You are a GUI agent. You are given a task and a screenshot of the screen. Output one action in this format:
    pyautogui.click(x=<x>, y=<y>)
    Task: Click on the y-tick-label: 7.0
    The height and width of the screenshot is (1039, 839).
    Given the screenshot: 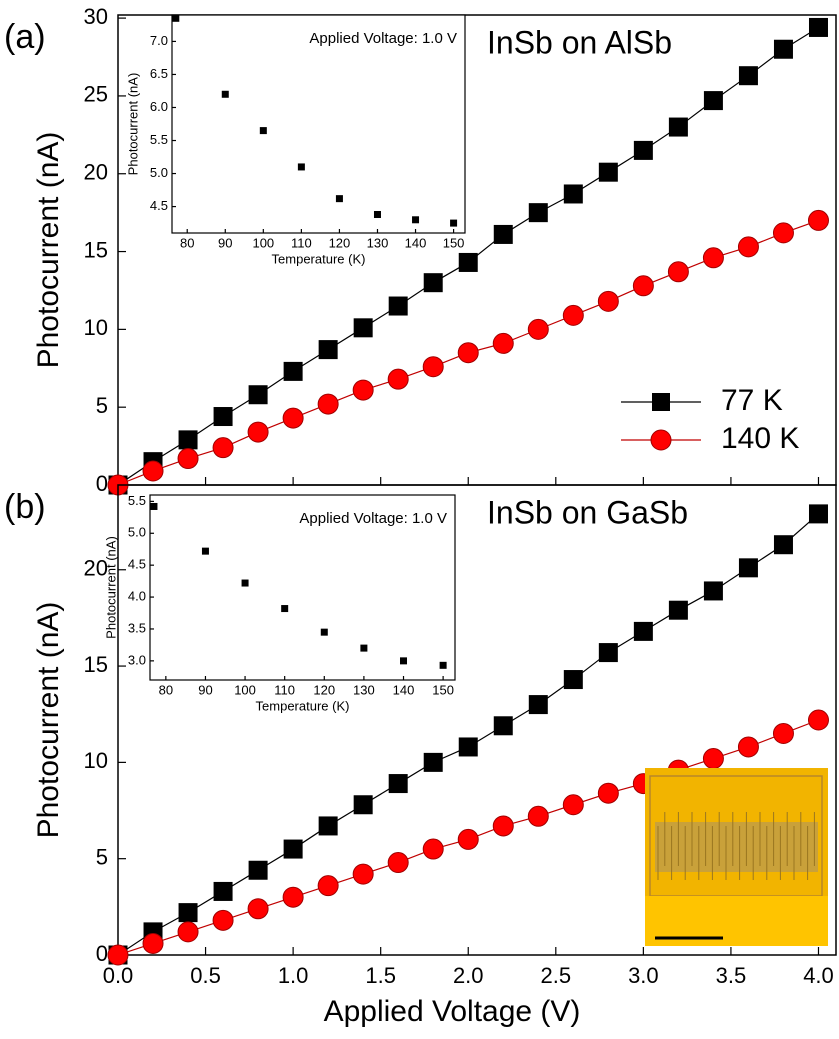 What is the action you would take?
    pyautogui.click(x=159, y=40)
    